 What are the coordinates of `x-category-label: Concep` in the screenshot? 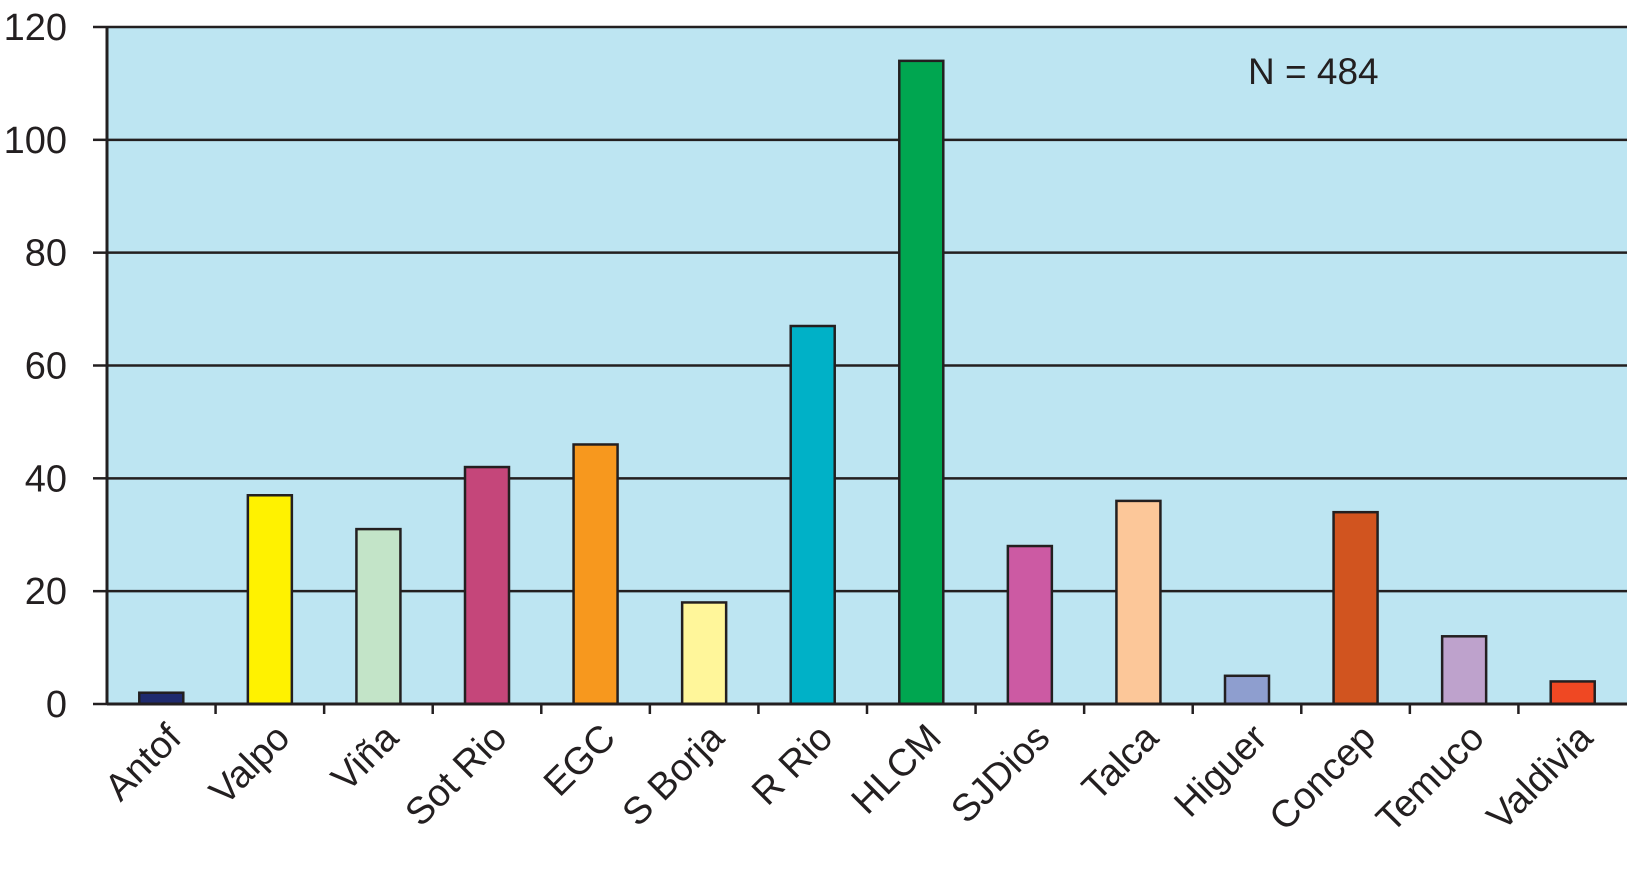 It's located at (1323, 778).